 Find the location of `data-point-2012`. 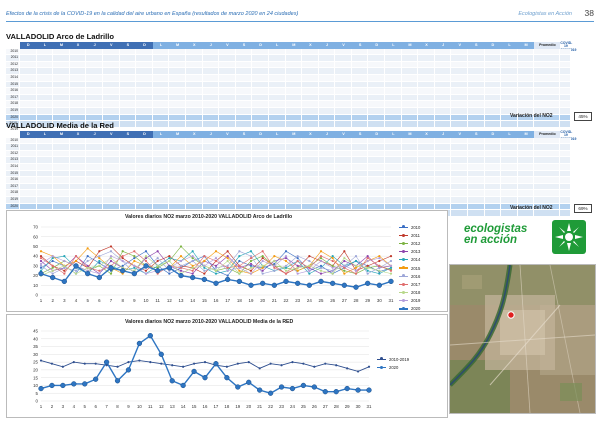

data-point-2012 is located at coordinates (134, 256).